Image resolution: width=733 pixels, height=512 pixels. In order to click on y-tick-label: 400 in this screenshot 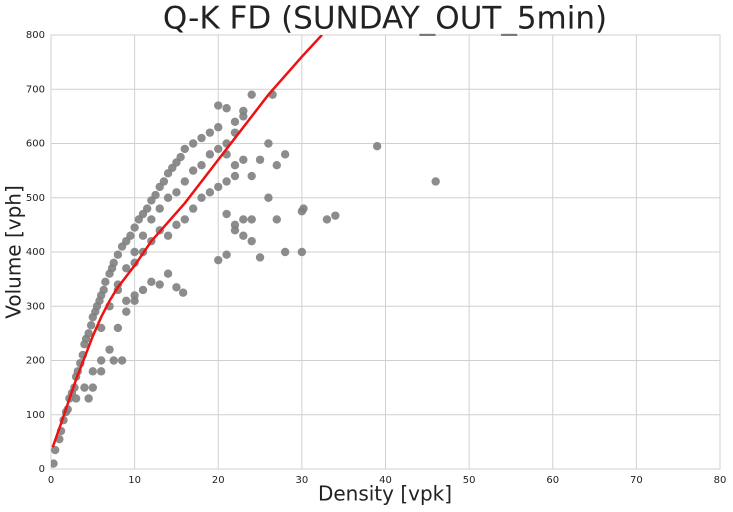, I will do `click(35, 252)`.